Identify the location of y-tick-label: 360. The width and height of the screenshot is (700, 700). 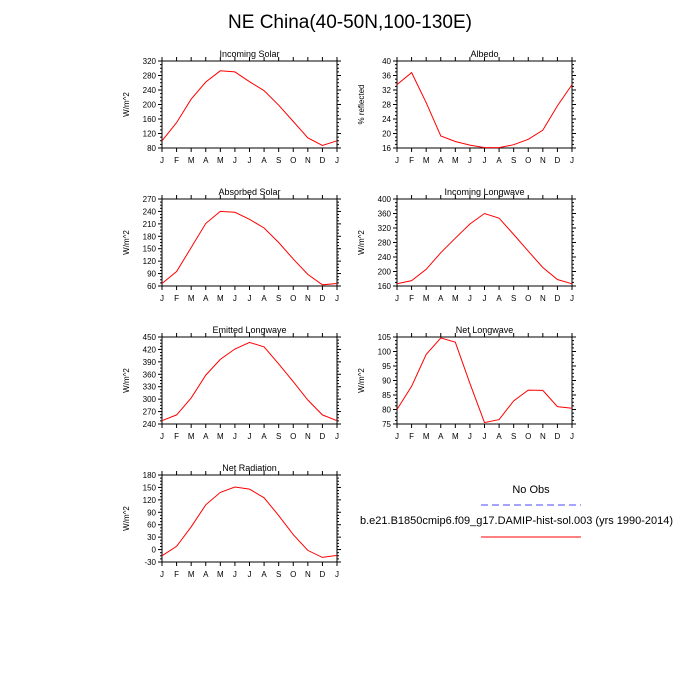
(385, 214).